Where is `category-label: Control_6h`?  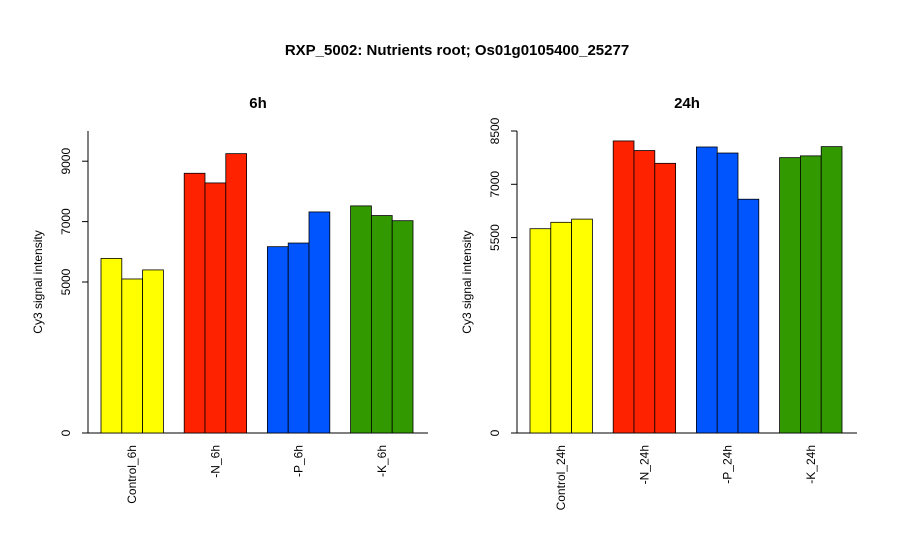
category-label: Control_6h is located at coordinates (132, 474).